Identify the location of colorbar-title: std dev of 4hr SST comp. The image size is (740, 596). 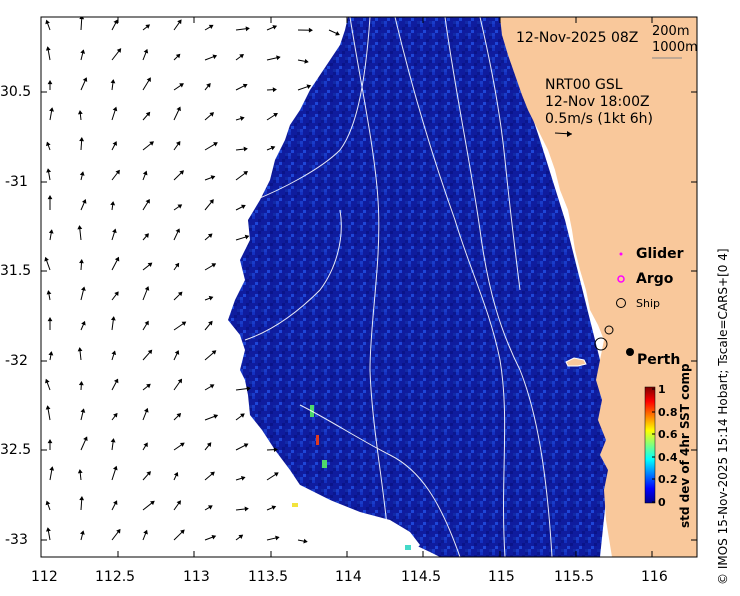
(685, 445).